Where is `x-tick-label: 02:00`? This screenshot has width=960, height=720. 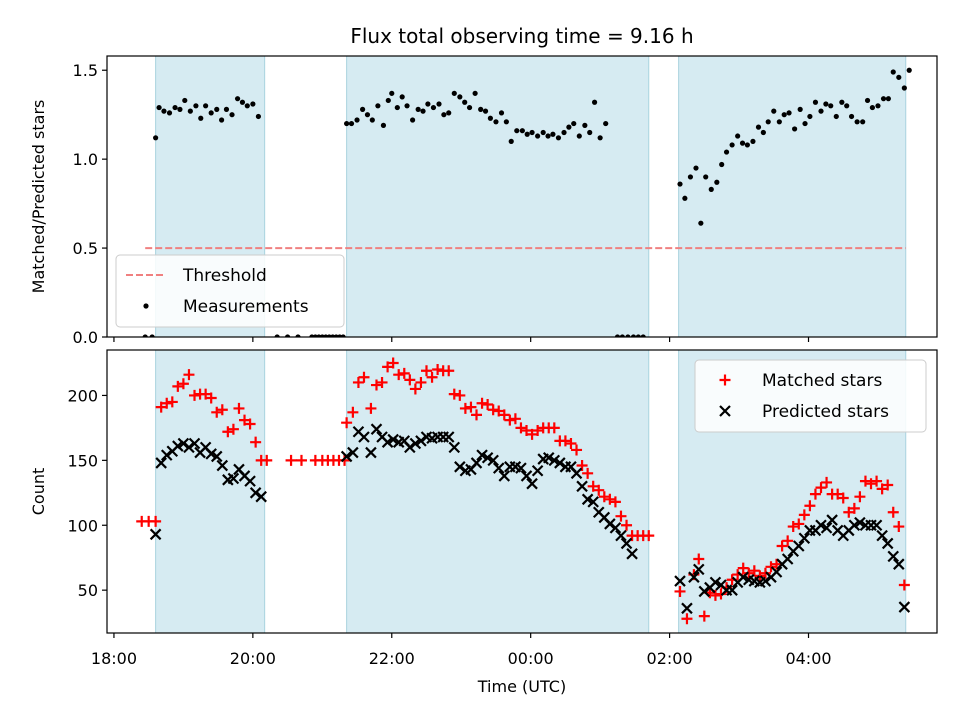 x-tick-label: 02:00 is located at coordinates (670, 658).